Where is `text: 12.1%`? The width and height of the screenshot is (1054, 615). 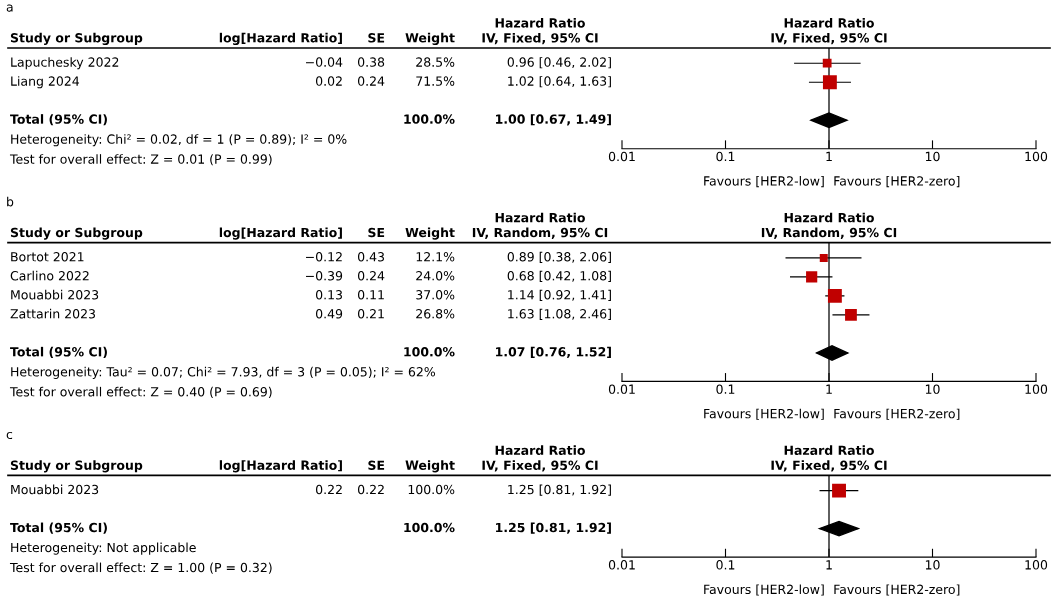
text: 12.1% is located at coordinates (435, 257).